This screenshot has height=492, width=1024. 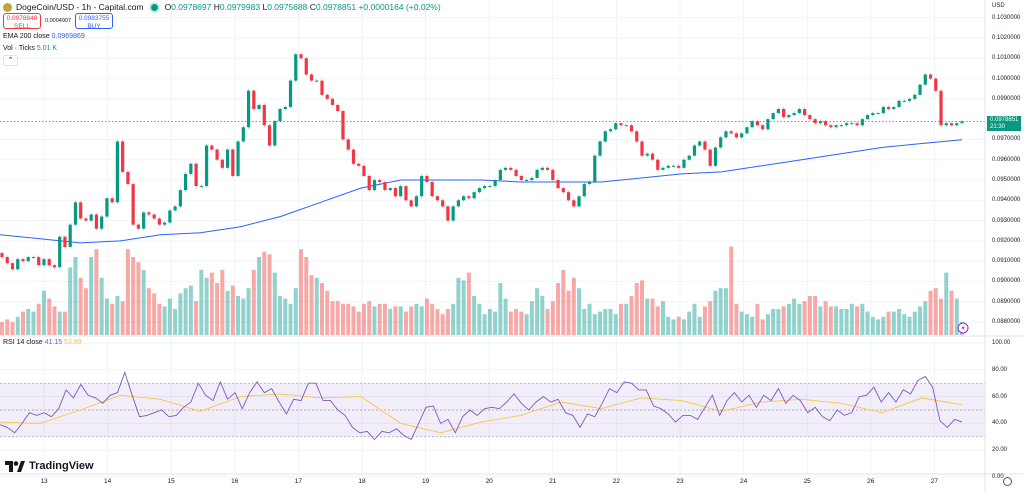 I want to click on buy-button: 0.0983755 BUY, so click(x=94, y=21).